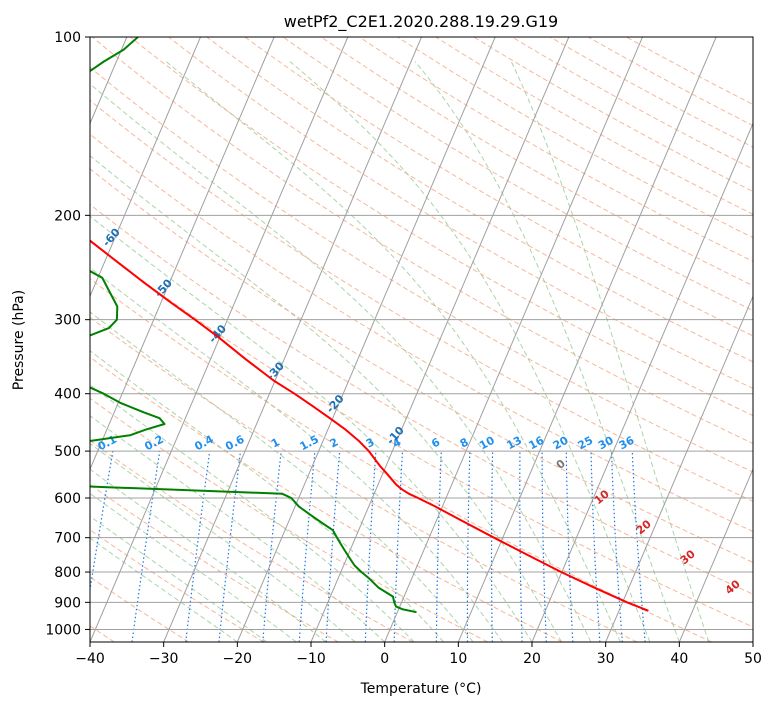 Image resolution: width=775 pixels, height=708 pixels. Describe the element at coordinates (421, 22) in the screenshot. I see `chart-title: wetPf2_C2E1.2020.288.19.29.G19` at that location.